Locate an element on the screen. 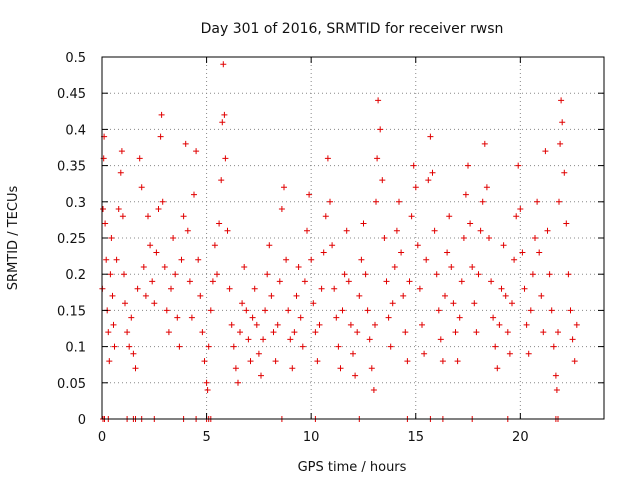 Image resolution: width=640 pixels, height=480 pixels. y-tick-label: 0.4 is located at coordinates (75, 130).